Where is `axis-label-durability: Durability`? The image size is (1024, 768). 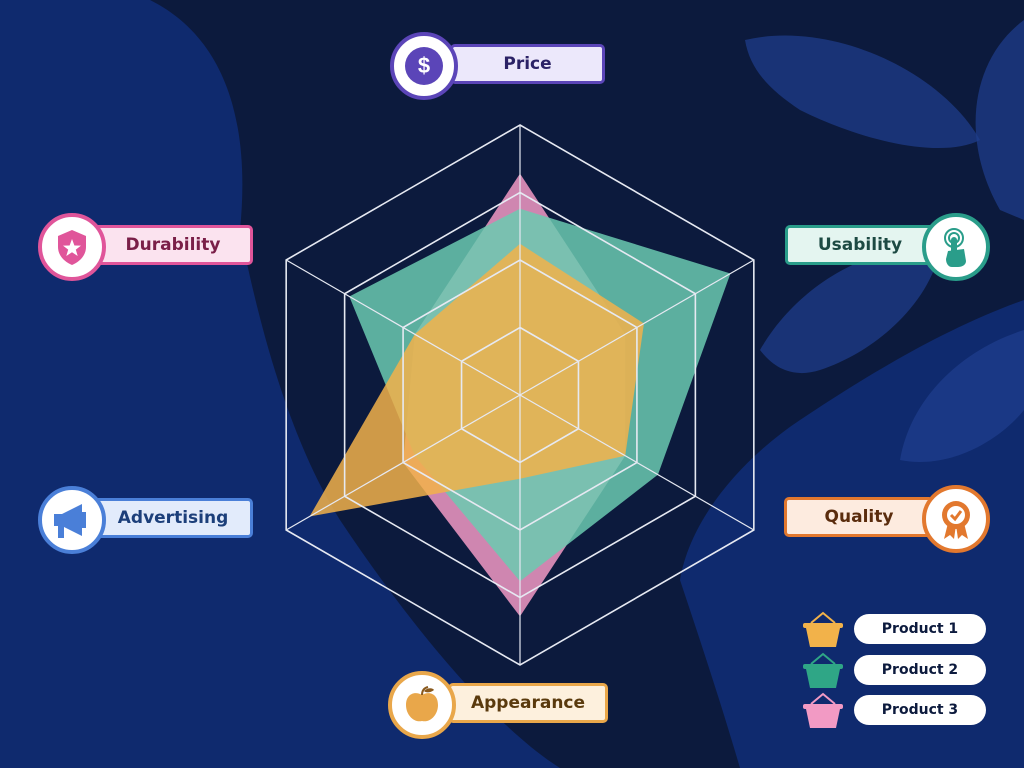
axis-label-durability: Durability is located at coordinates (148, 247).